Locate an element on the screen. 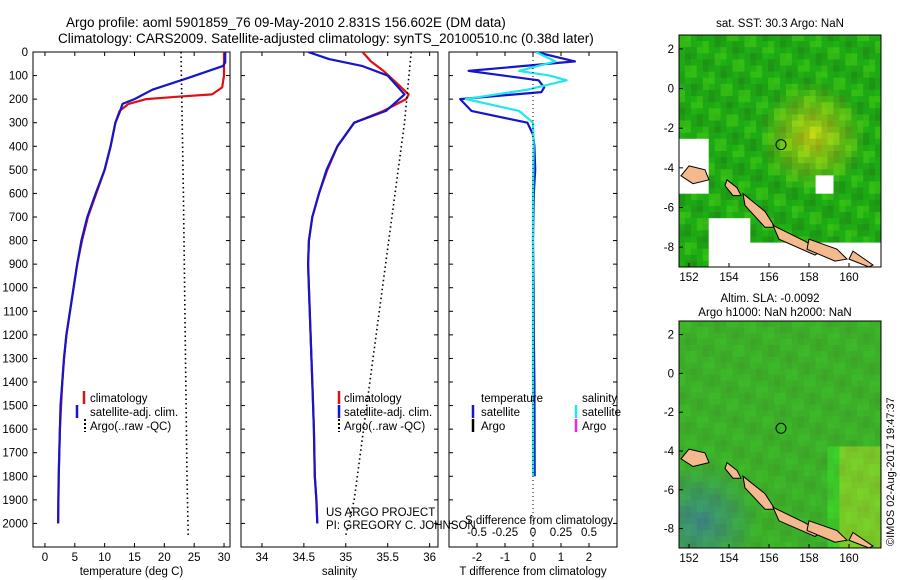  y-tick-label: 1800 is located at coordinates (15, 477).